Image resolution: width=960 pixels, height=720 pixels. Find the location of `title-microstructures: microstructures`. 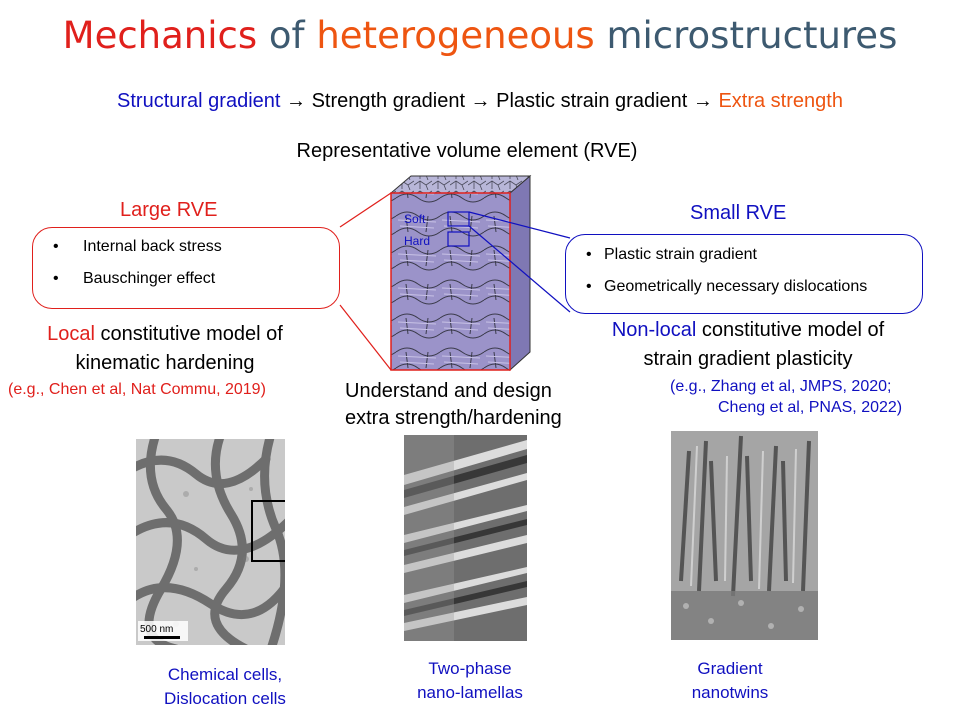

title-microstructures: microstructures is located at coordinates (746, 35).